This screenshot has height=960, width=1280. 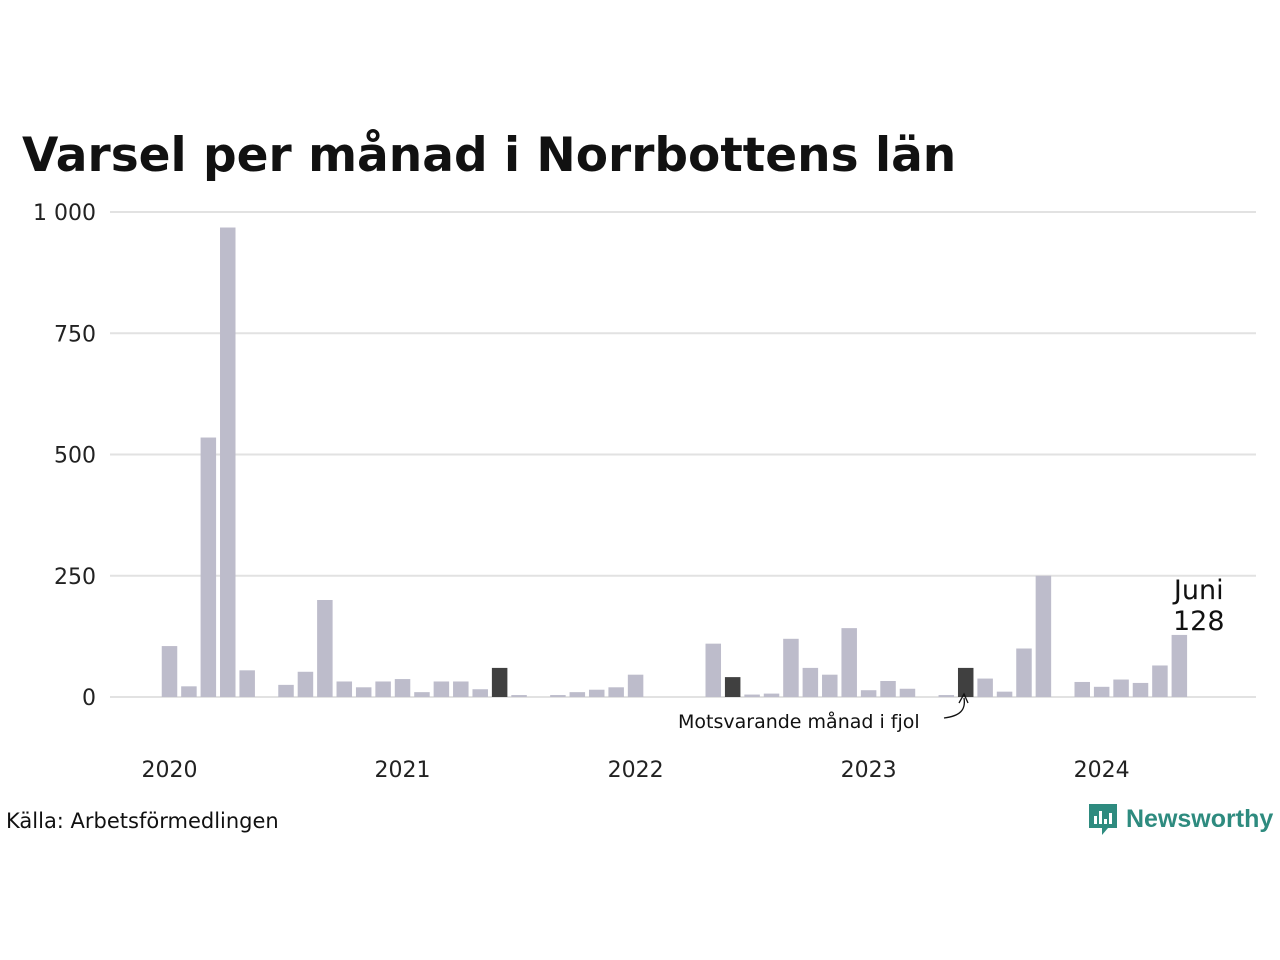 What do you see at coordinates (170, 770) in the screenshot?
I see `x-tick-label: 2020` at bounding box center [170, 770].